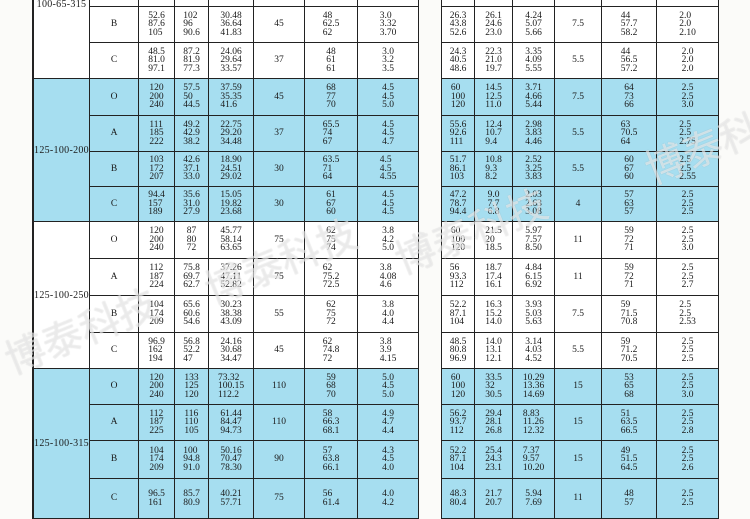 The width and height of the screenshot is (750, 519). What do you see at coordinates (533, 51) in the screenshot?
I see `cell-value: 3.35` at bounding box center [533, 51].